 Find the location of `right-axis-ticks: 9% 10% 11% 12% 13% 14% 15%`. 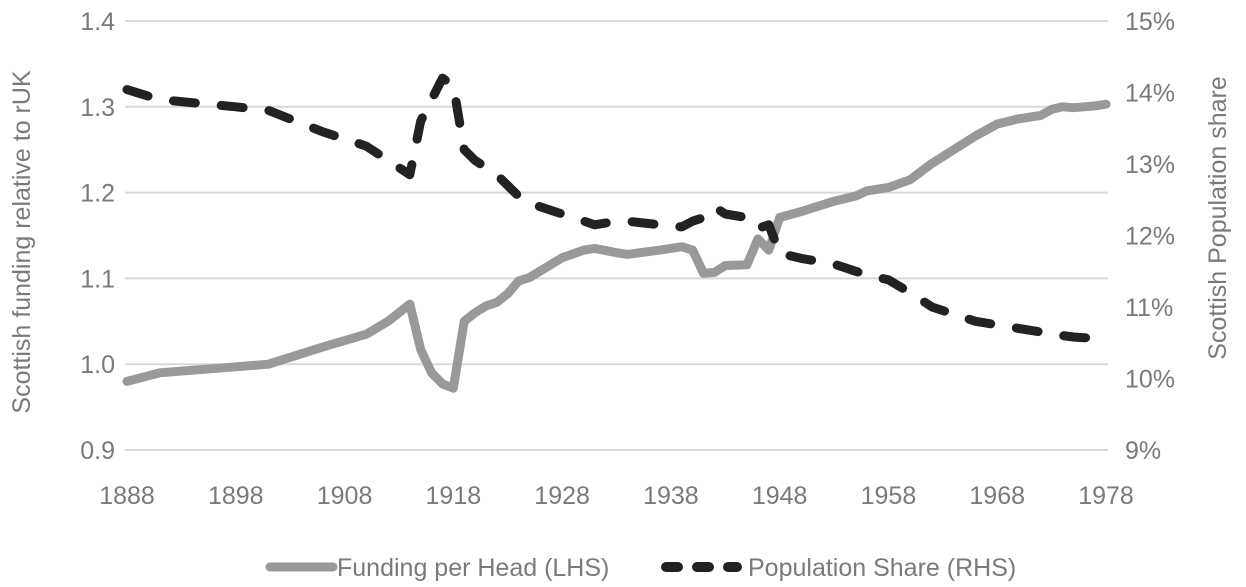

right-axis-ticks: 9% 10% 11% 12% 13% 14% 15% is located at coordinates (1150, 236).